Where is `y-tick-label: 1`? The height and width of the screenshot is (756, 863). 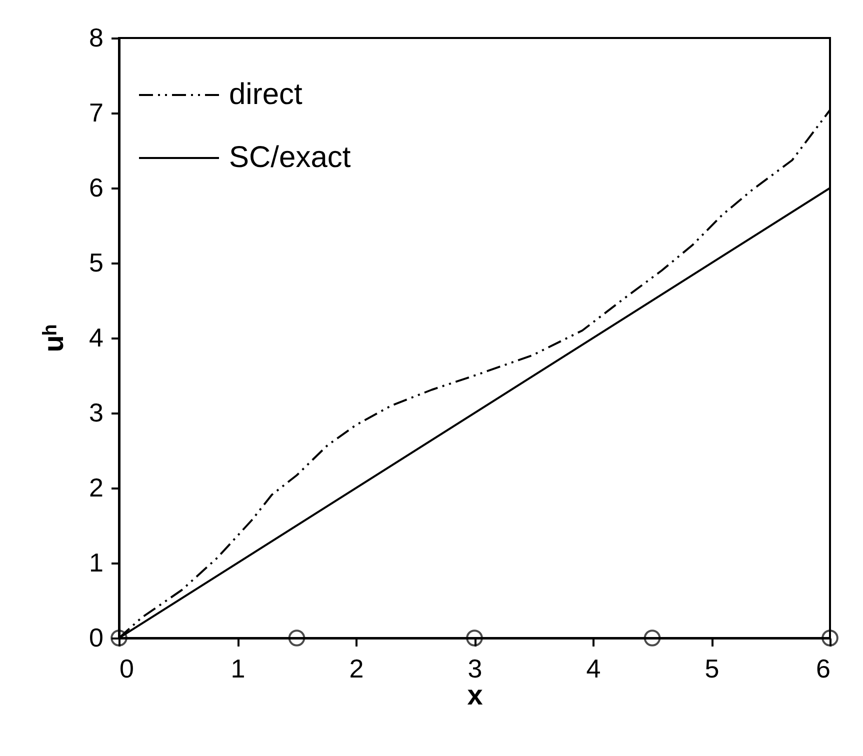
y-tick-label: 1 is located at coordinates (96, 563).